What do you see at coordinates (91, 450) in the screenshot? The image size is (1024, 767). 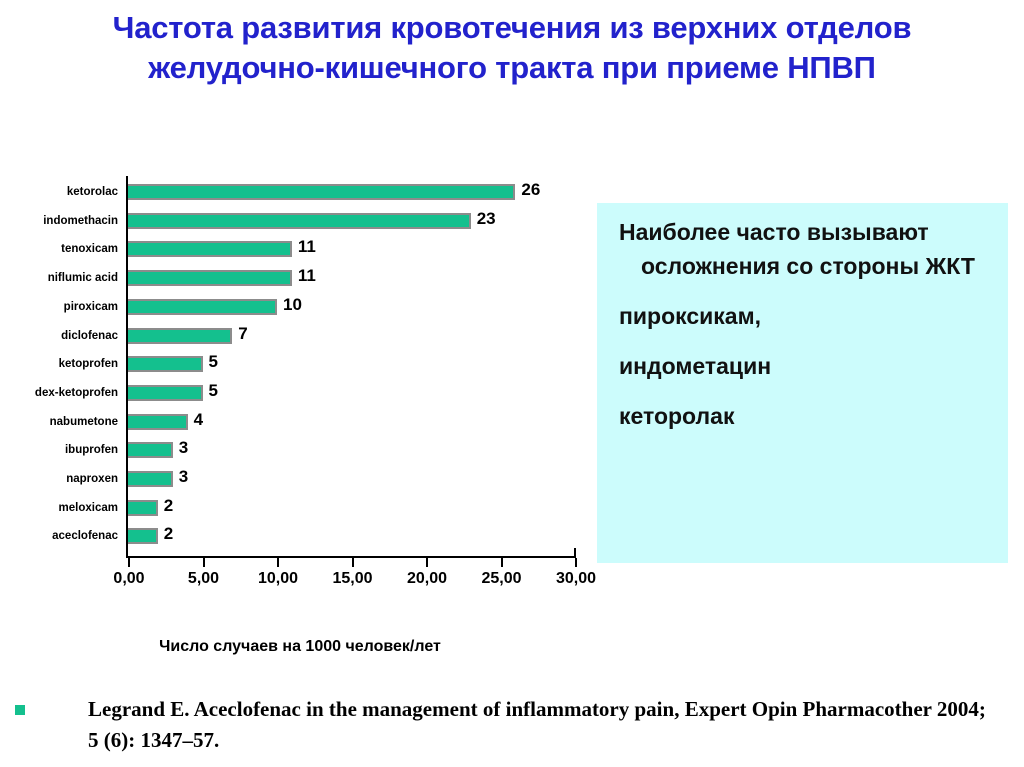 I see `bar-category-label: ibuprofen` at bounding box center [91, 450].